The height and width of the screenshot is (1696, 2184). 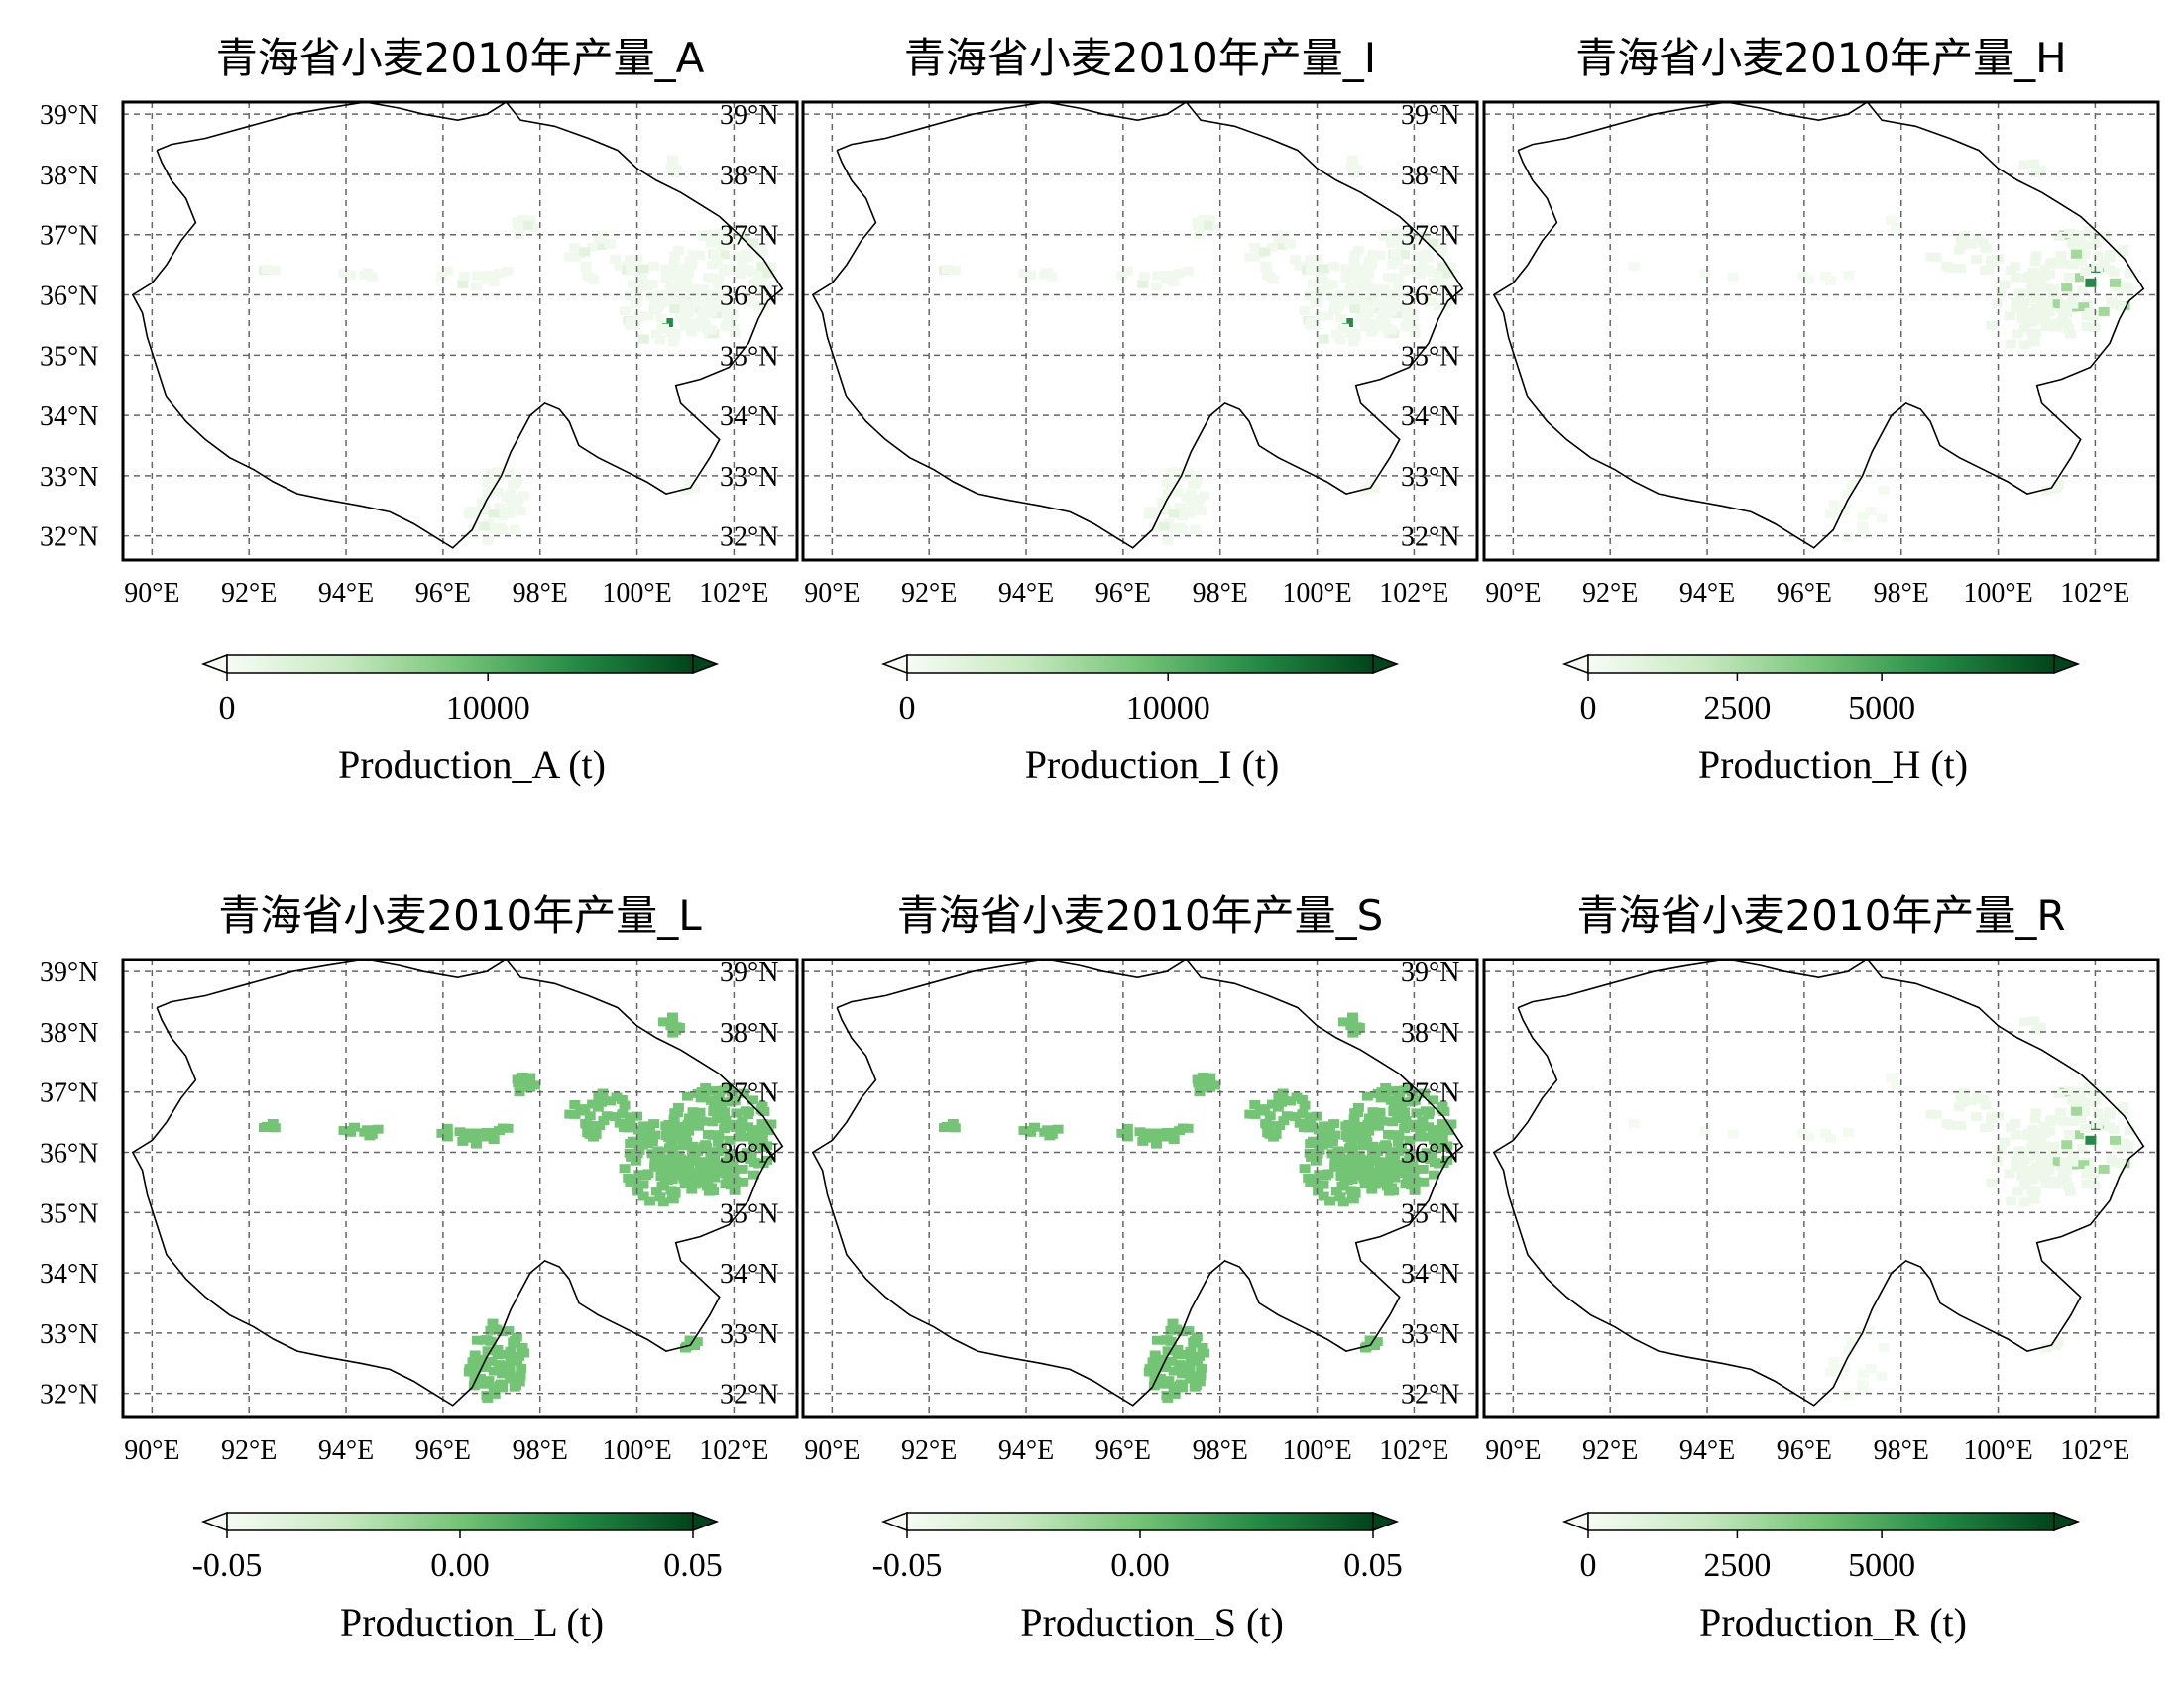 I want to click on lon-tick-label: 102°E, so click(x=733, y=593).